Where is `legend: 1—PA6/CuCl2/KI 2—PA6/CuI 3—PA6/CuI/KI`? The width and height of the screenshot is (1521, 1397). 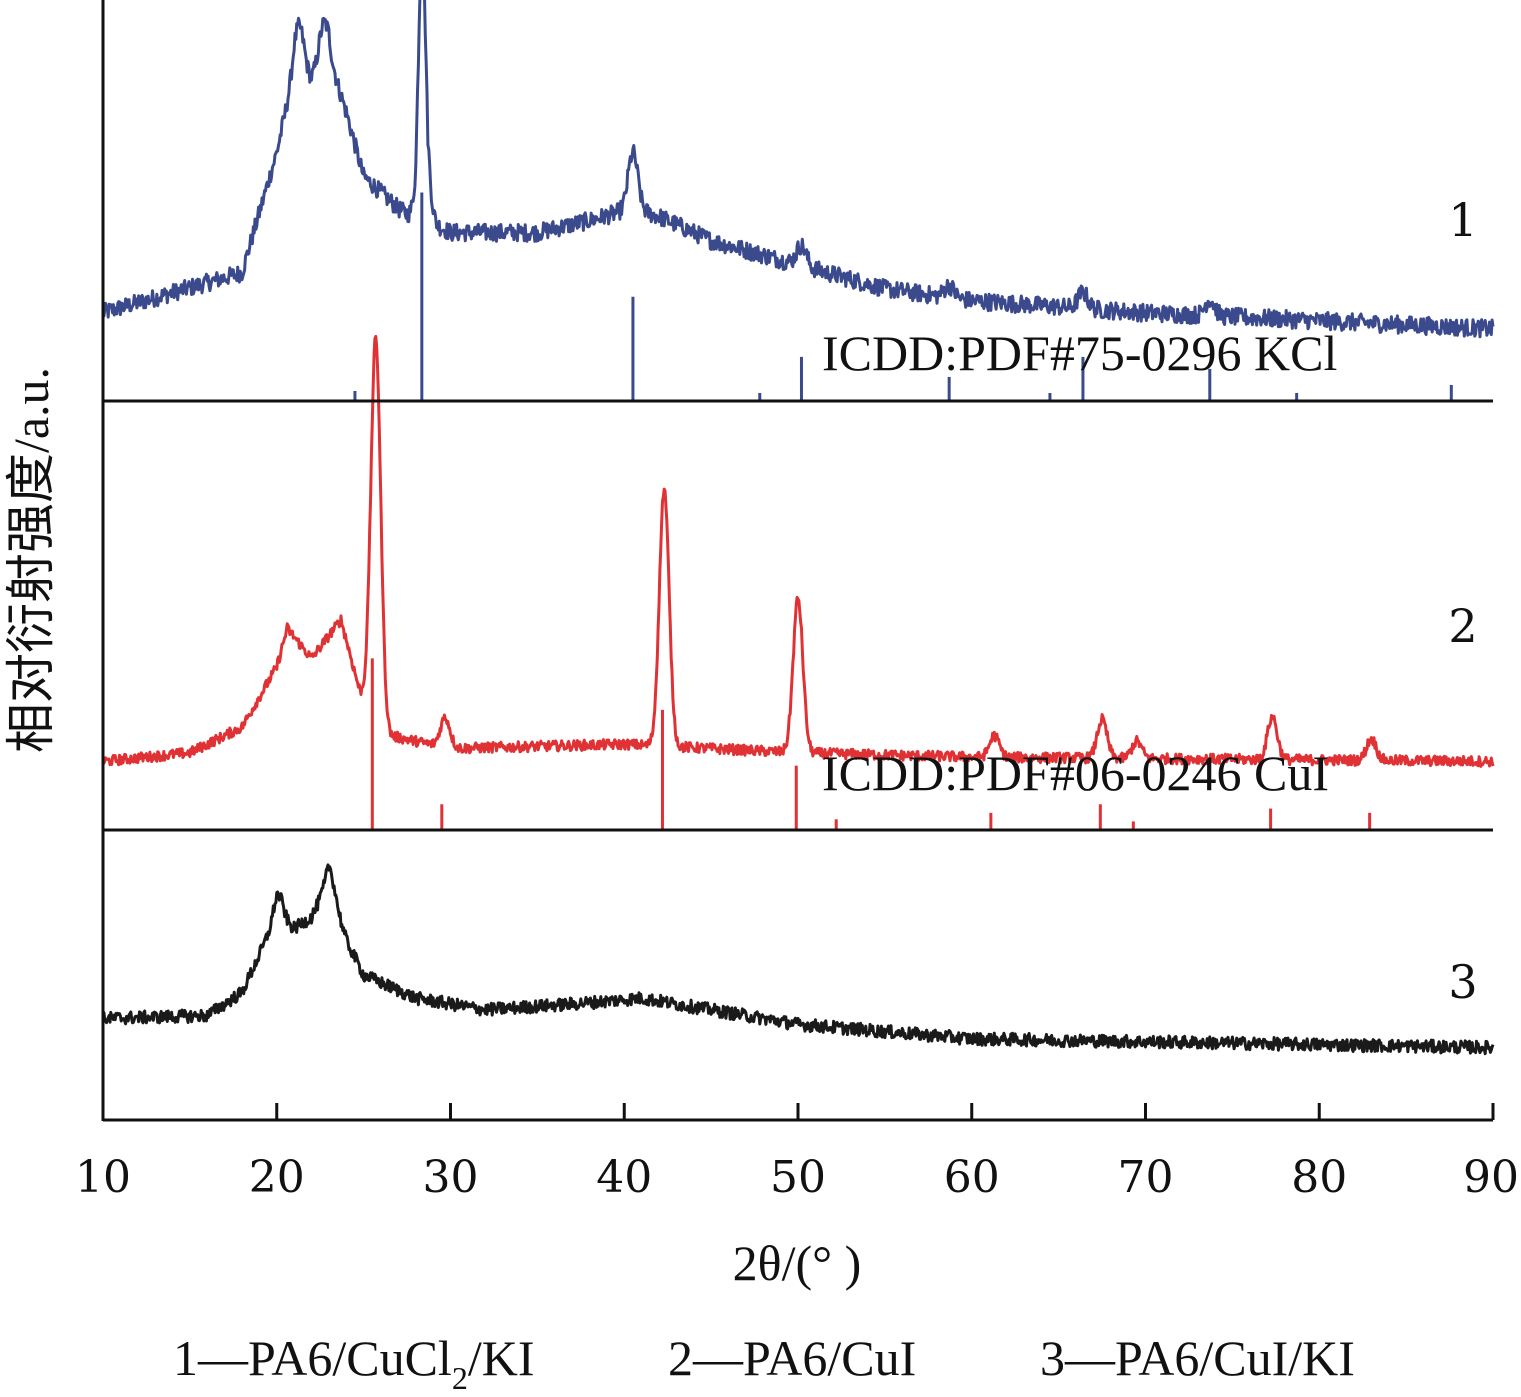 legend: 1—PA6/CuCl2/KI 2—PA6/CuI 3—PA6/CuI/KI is located at coordinates (764, 1363).